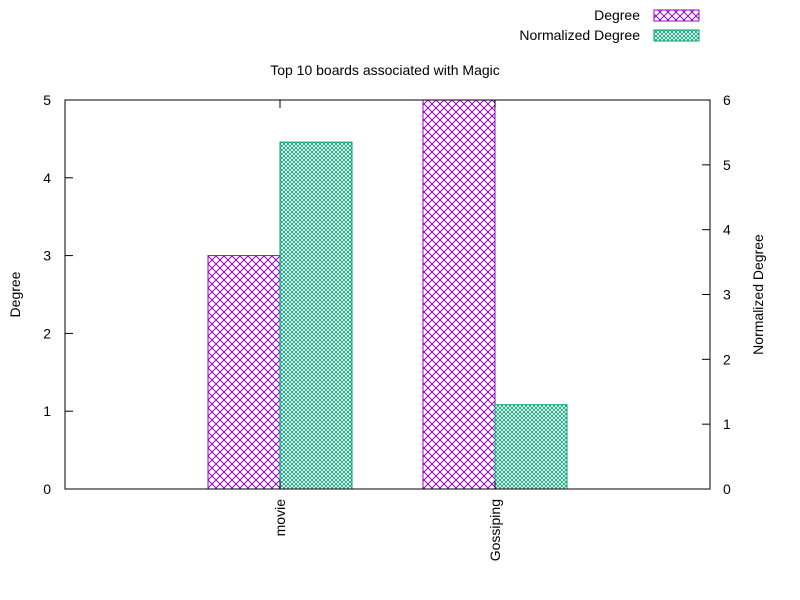 The height and width of the screenshot is (600, 800). Describe the element at coordinates (727, 359) in the screenshot. I see `y2-tick-label: 2` at that location.